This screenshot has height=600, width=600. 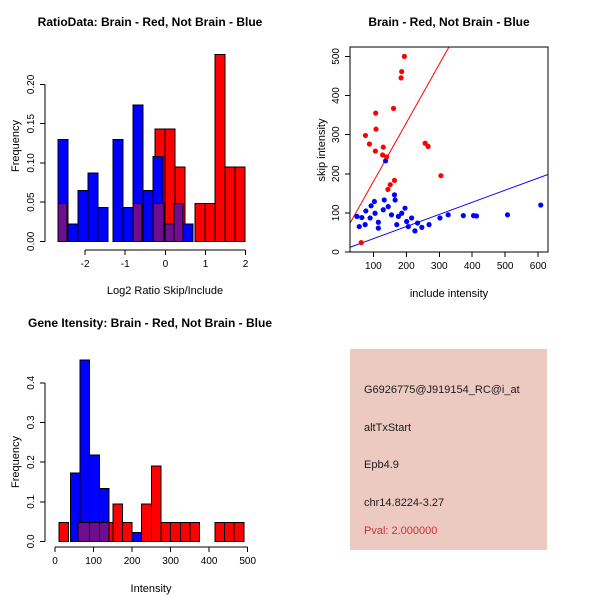 I want to click on x-tick-label: 300, so click(x=170, y=561).